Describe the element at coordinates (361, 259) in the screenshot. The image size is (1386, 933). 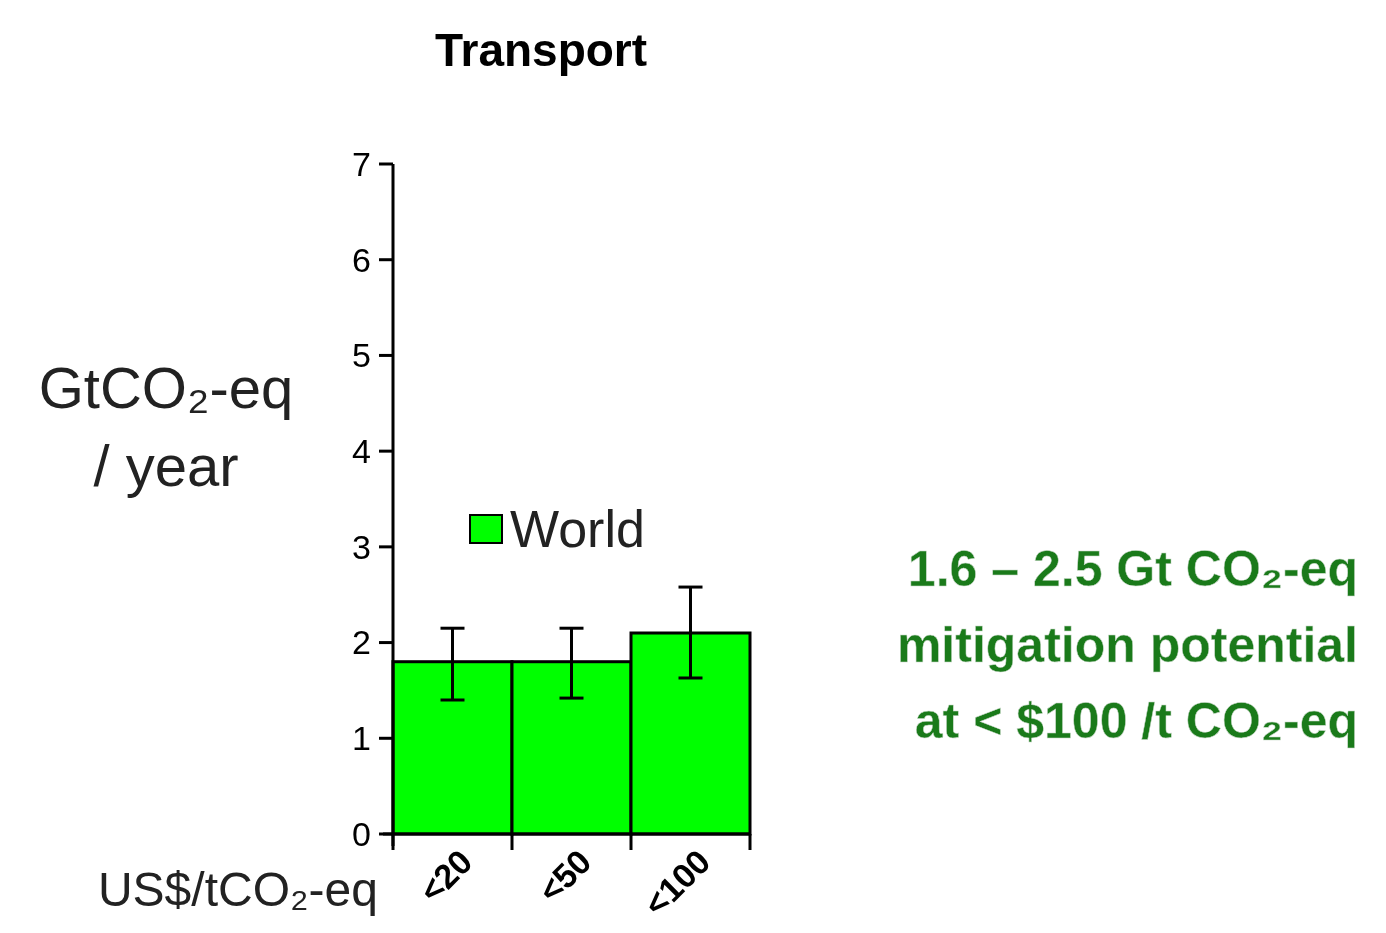
I see `y-tick-label: 6` at that location.